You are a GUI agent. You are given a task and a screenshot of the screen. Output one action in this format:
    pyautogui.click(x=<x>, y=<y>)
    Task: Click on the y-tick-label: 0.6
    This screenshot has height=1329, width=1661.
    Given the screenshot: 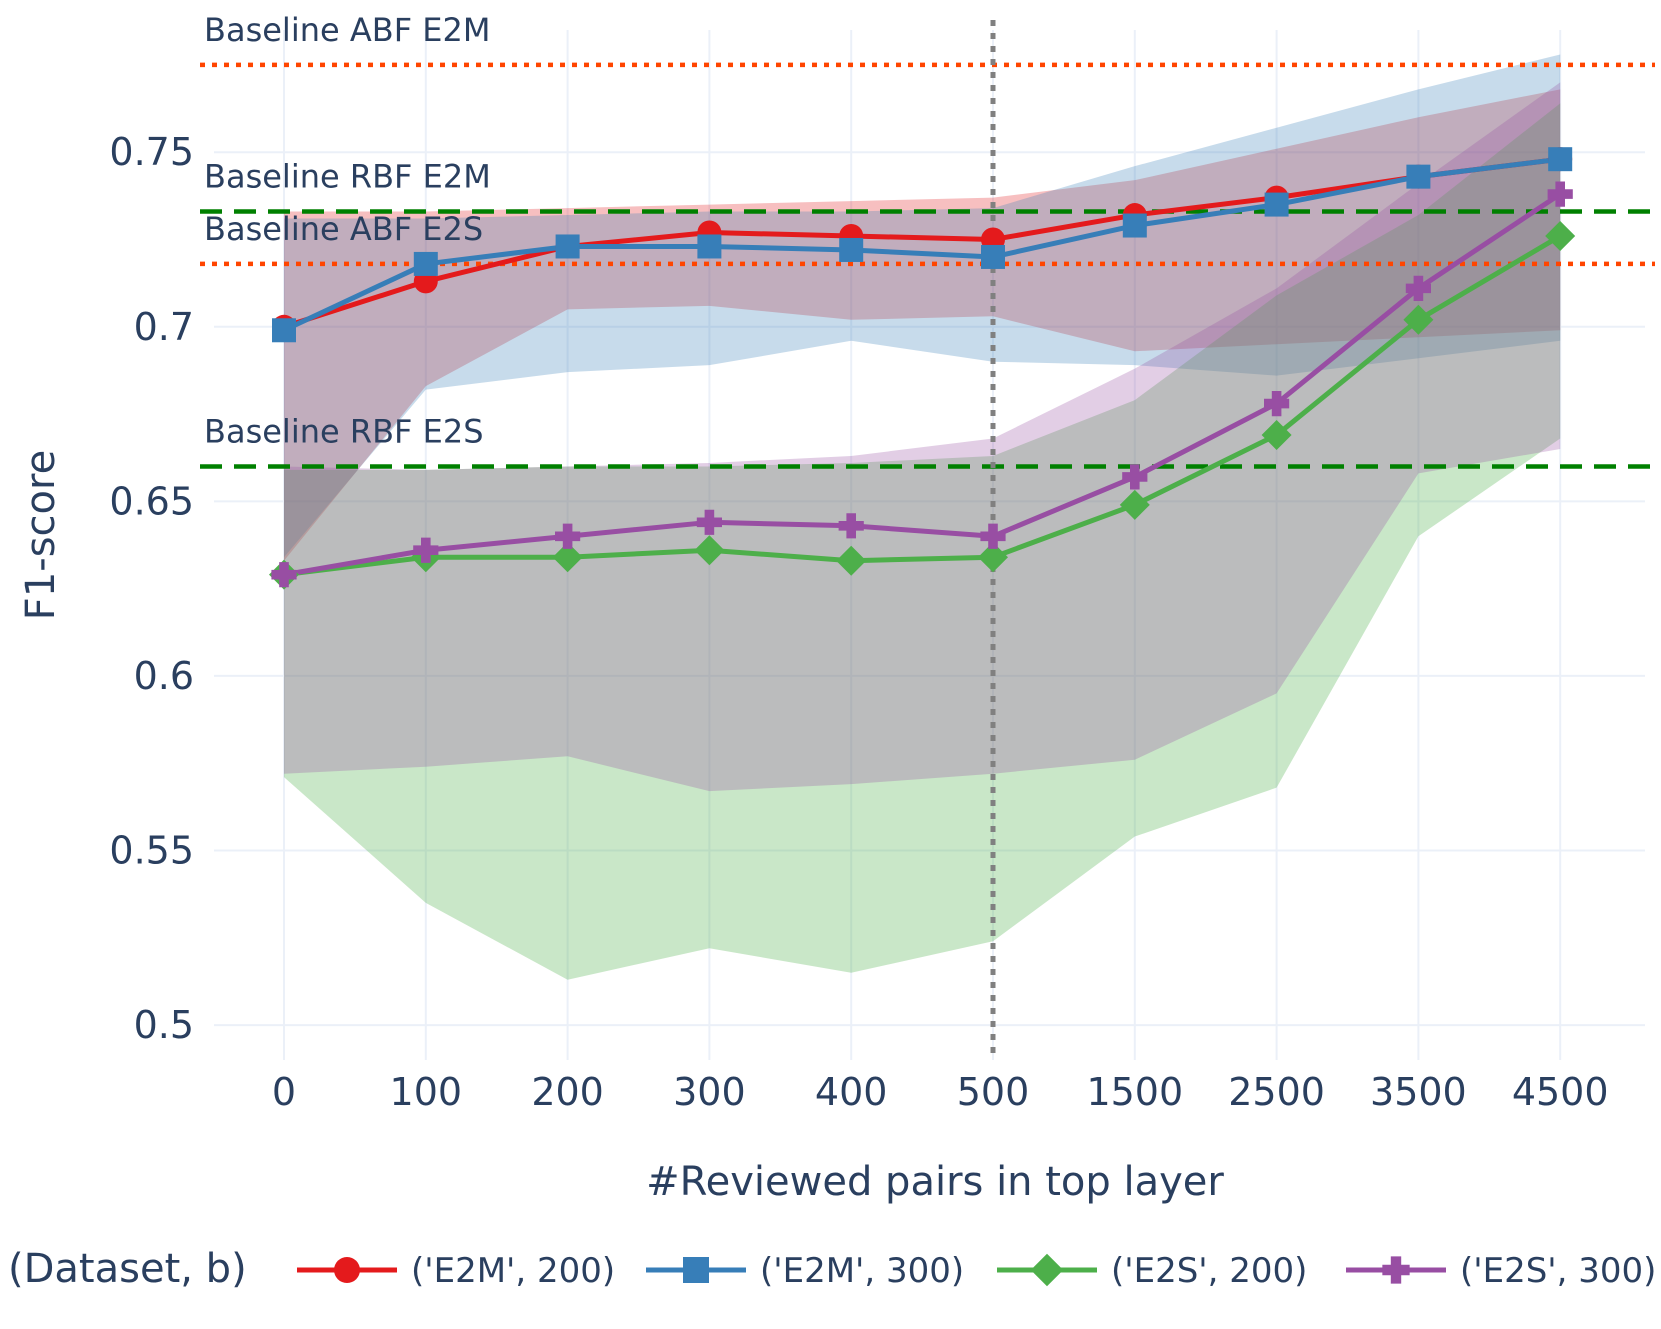 What is the action you would take?
    pyautogui.click(x=164, y=676)
    